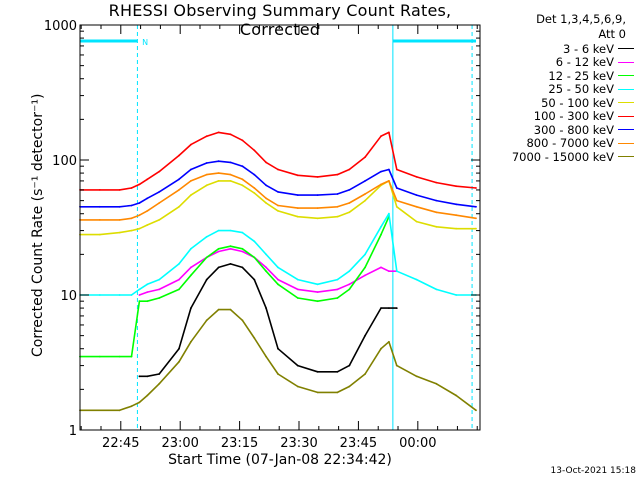 The width and height of the screenshot is (640, 480). What do you see at coordinates (612, 34) in the screenshot?
I see `legend-header-attenuator: Att 0` at bounding box center [612, 34].